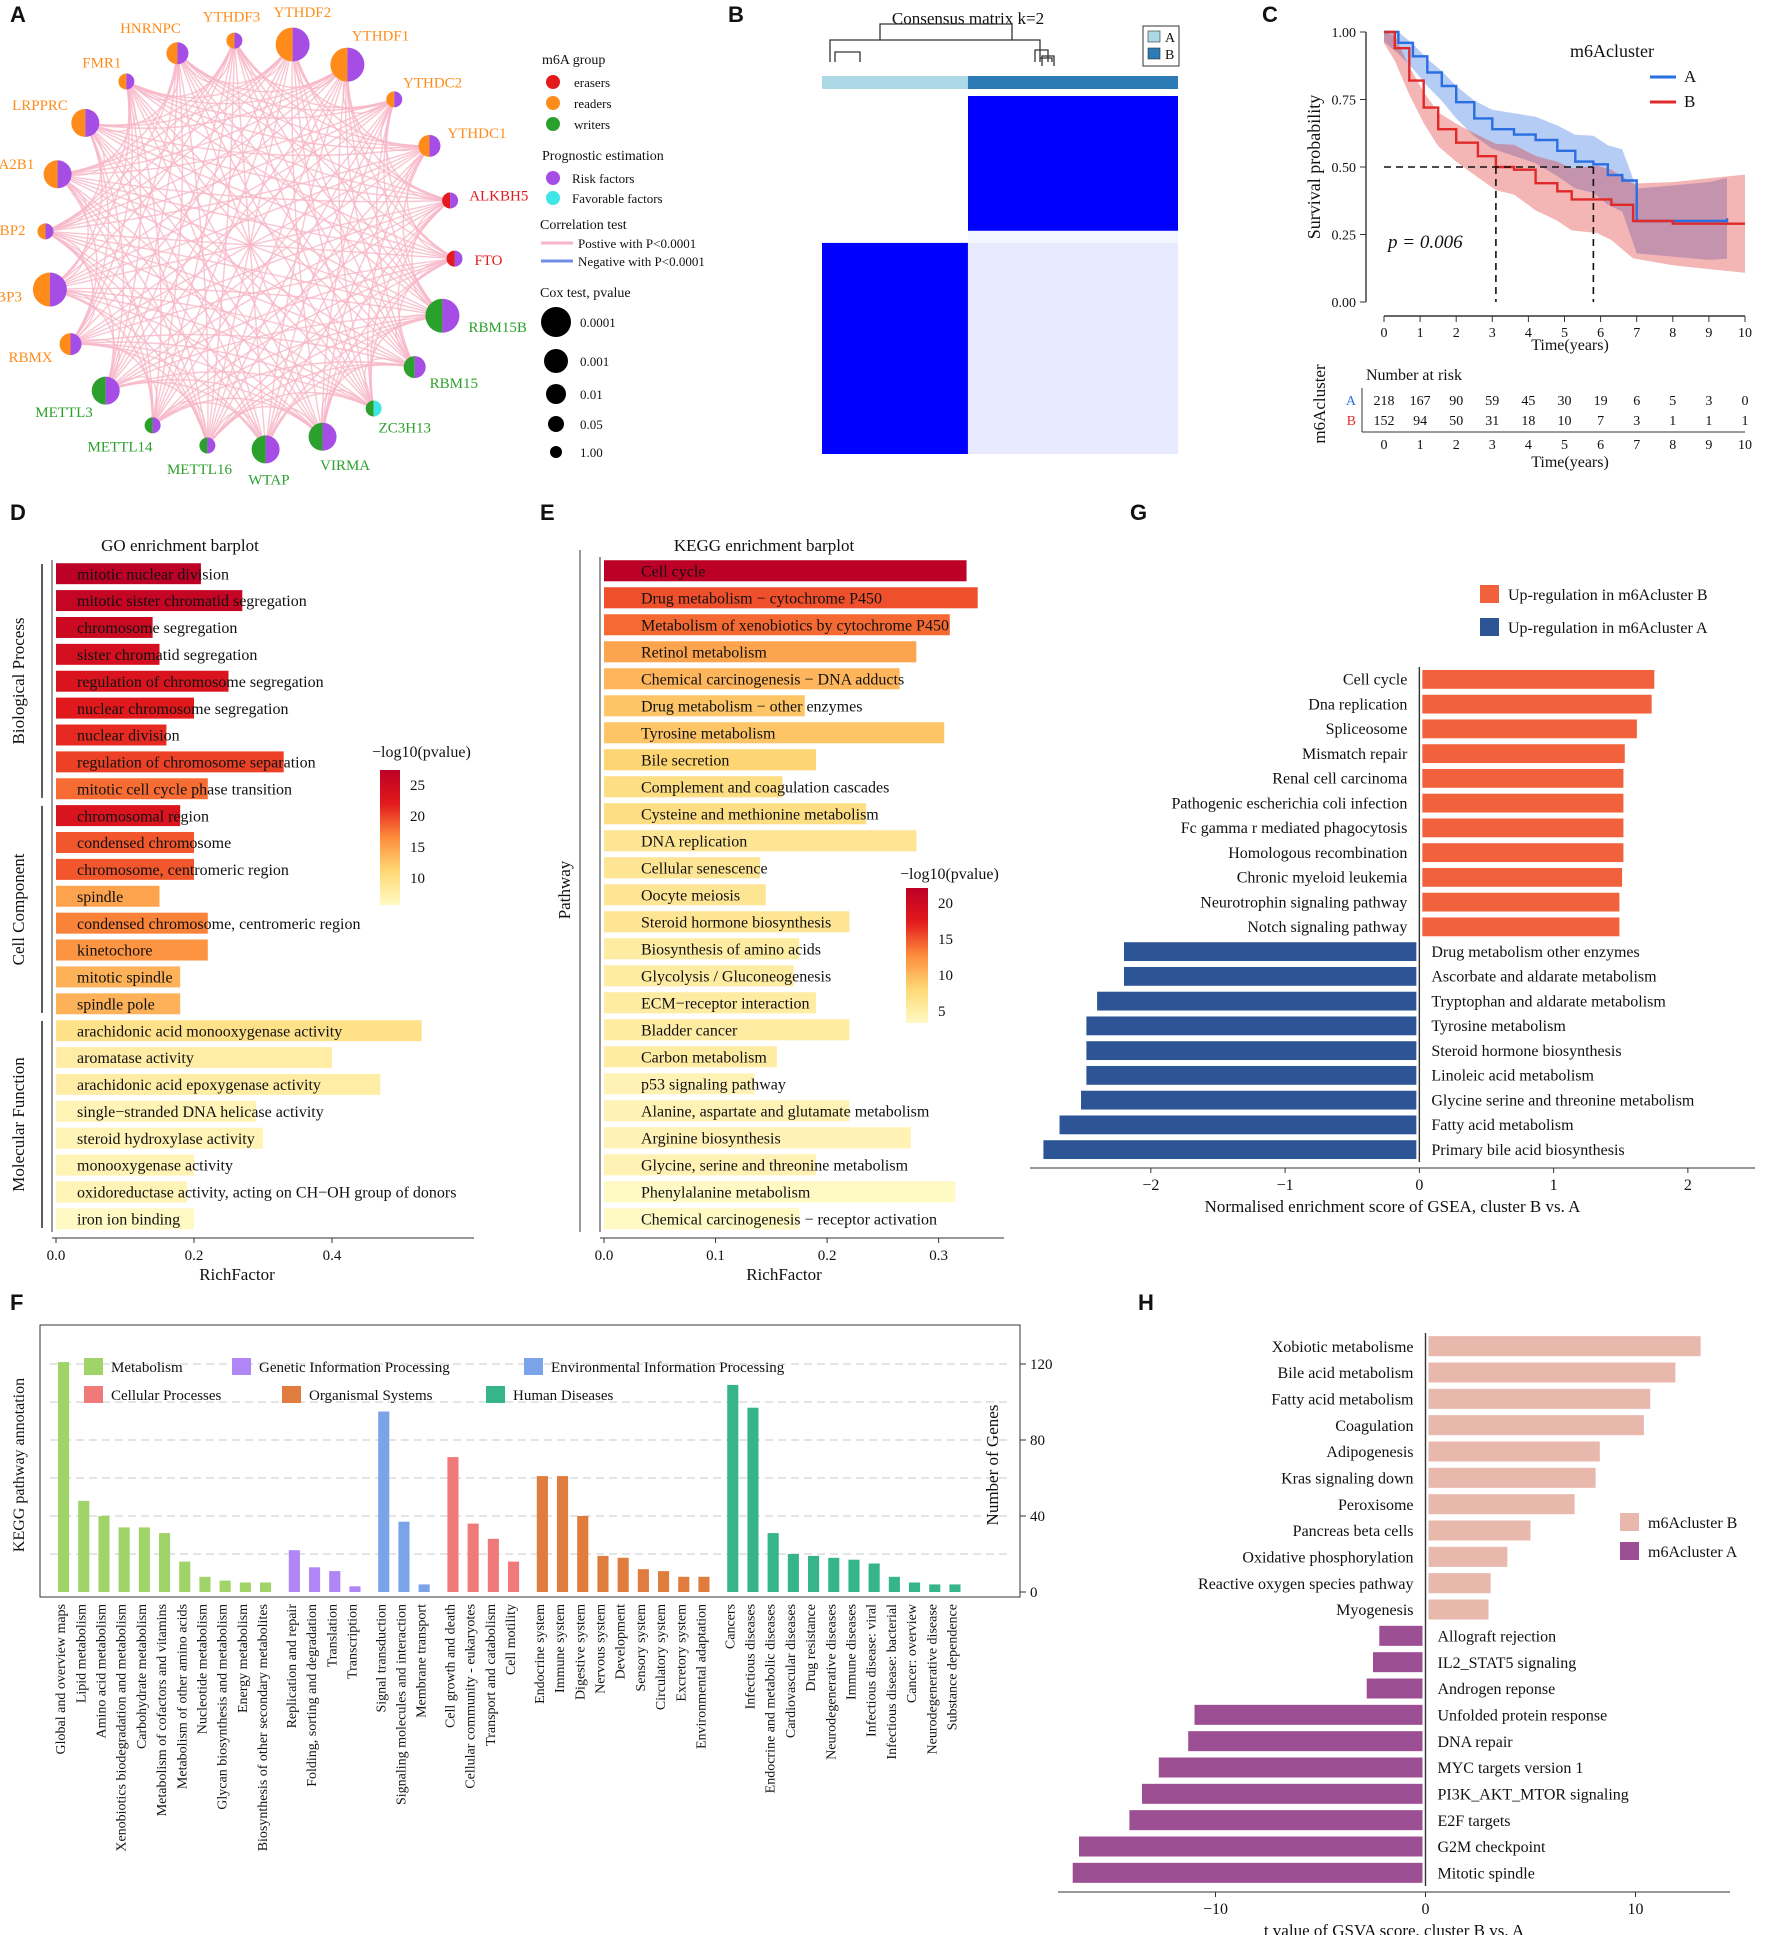 This screenshot has height=1935, width=1772. Describe the element at coordinates (750, 1656) in the screenshot. I see `x-category-label: Infectious diseases` at that location.